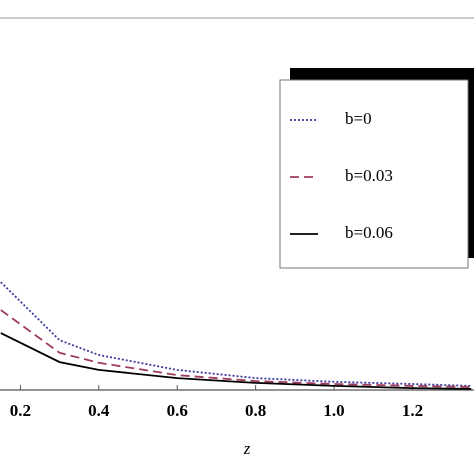  I want to click on x-axis-label: z, so click(247, 448).